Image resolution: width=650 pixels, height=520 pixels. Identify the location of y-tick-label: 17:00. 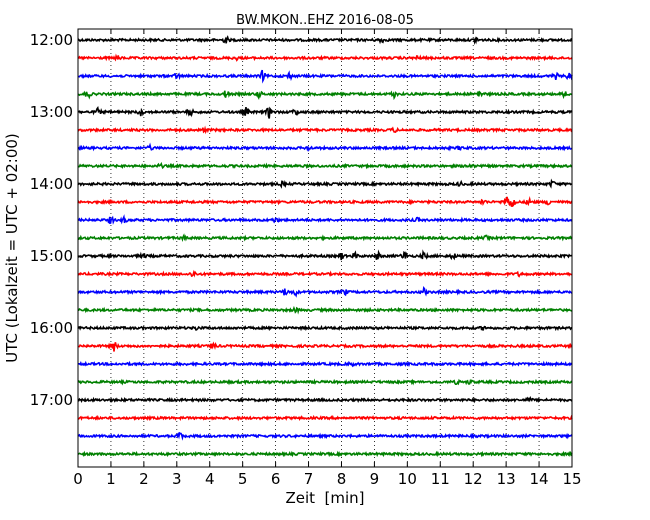
(51, 400).